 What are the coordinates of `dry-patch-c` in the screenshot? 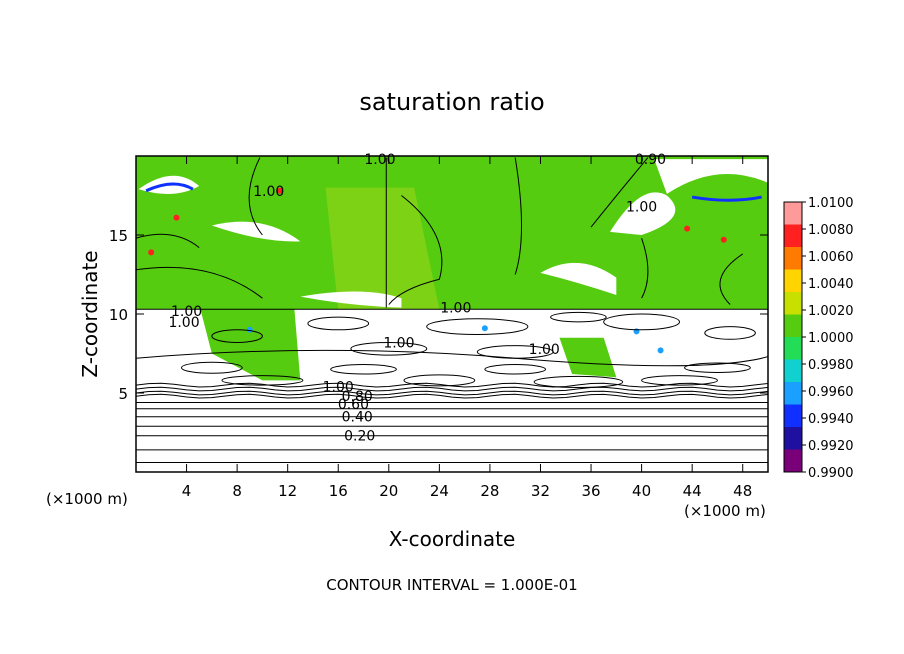 It's located at (643, 213).